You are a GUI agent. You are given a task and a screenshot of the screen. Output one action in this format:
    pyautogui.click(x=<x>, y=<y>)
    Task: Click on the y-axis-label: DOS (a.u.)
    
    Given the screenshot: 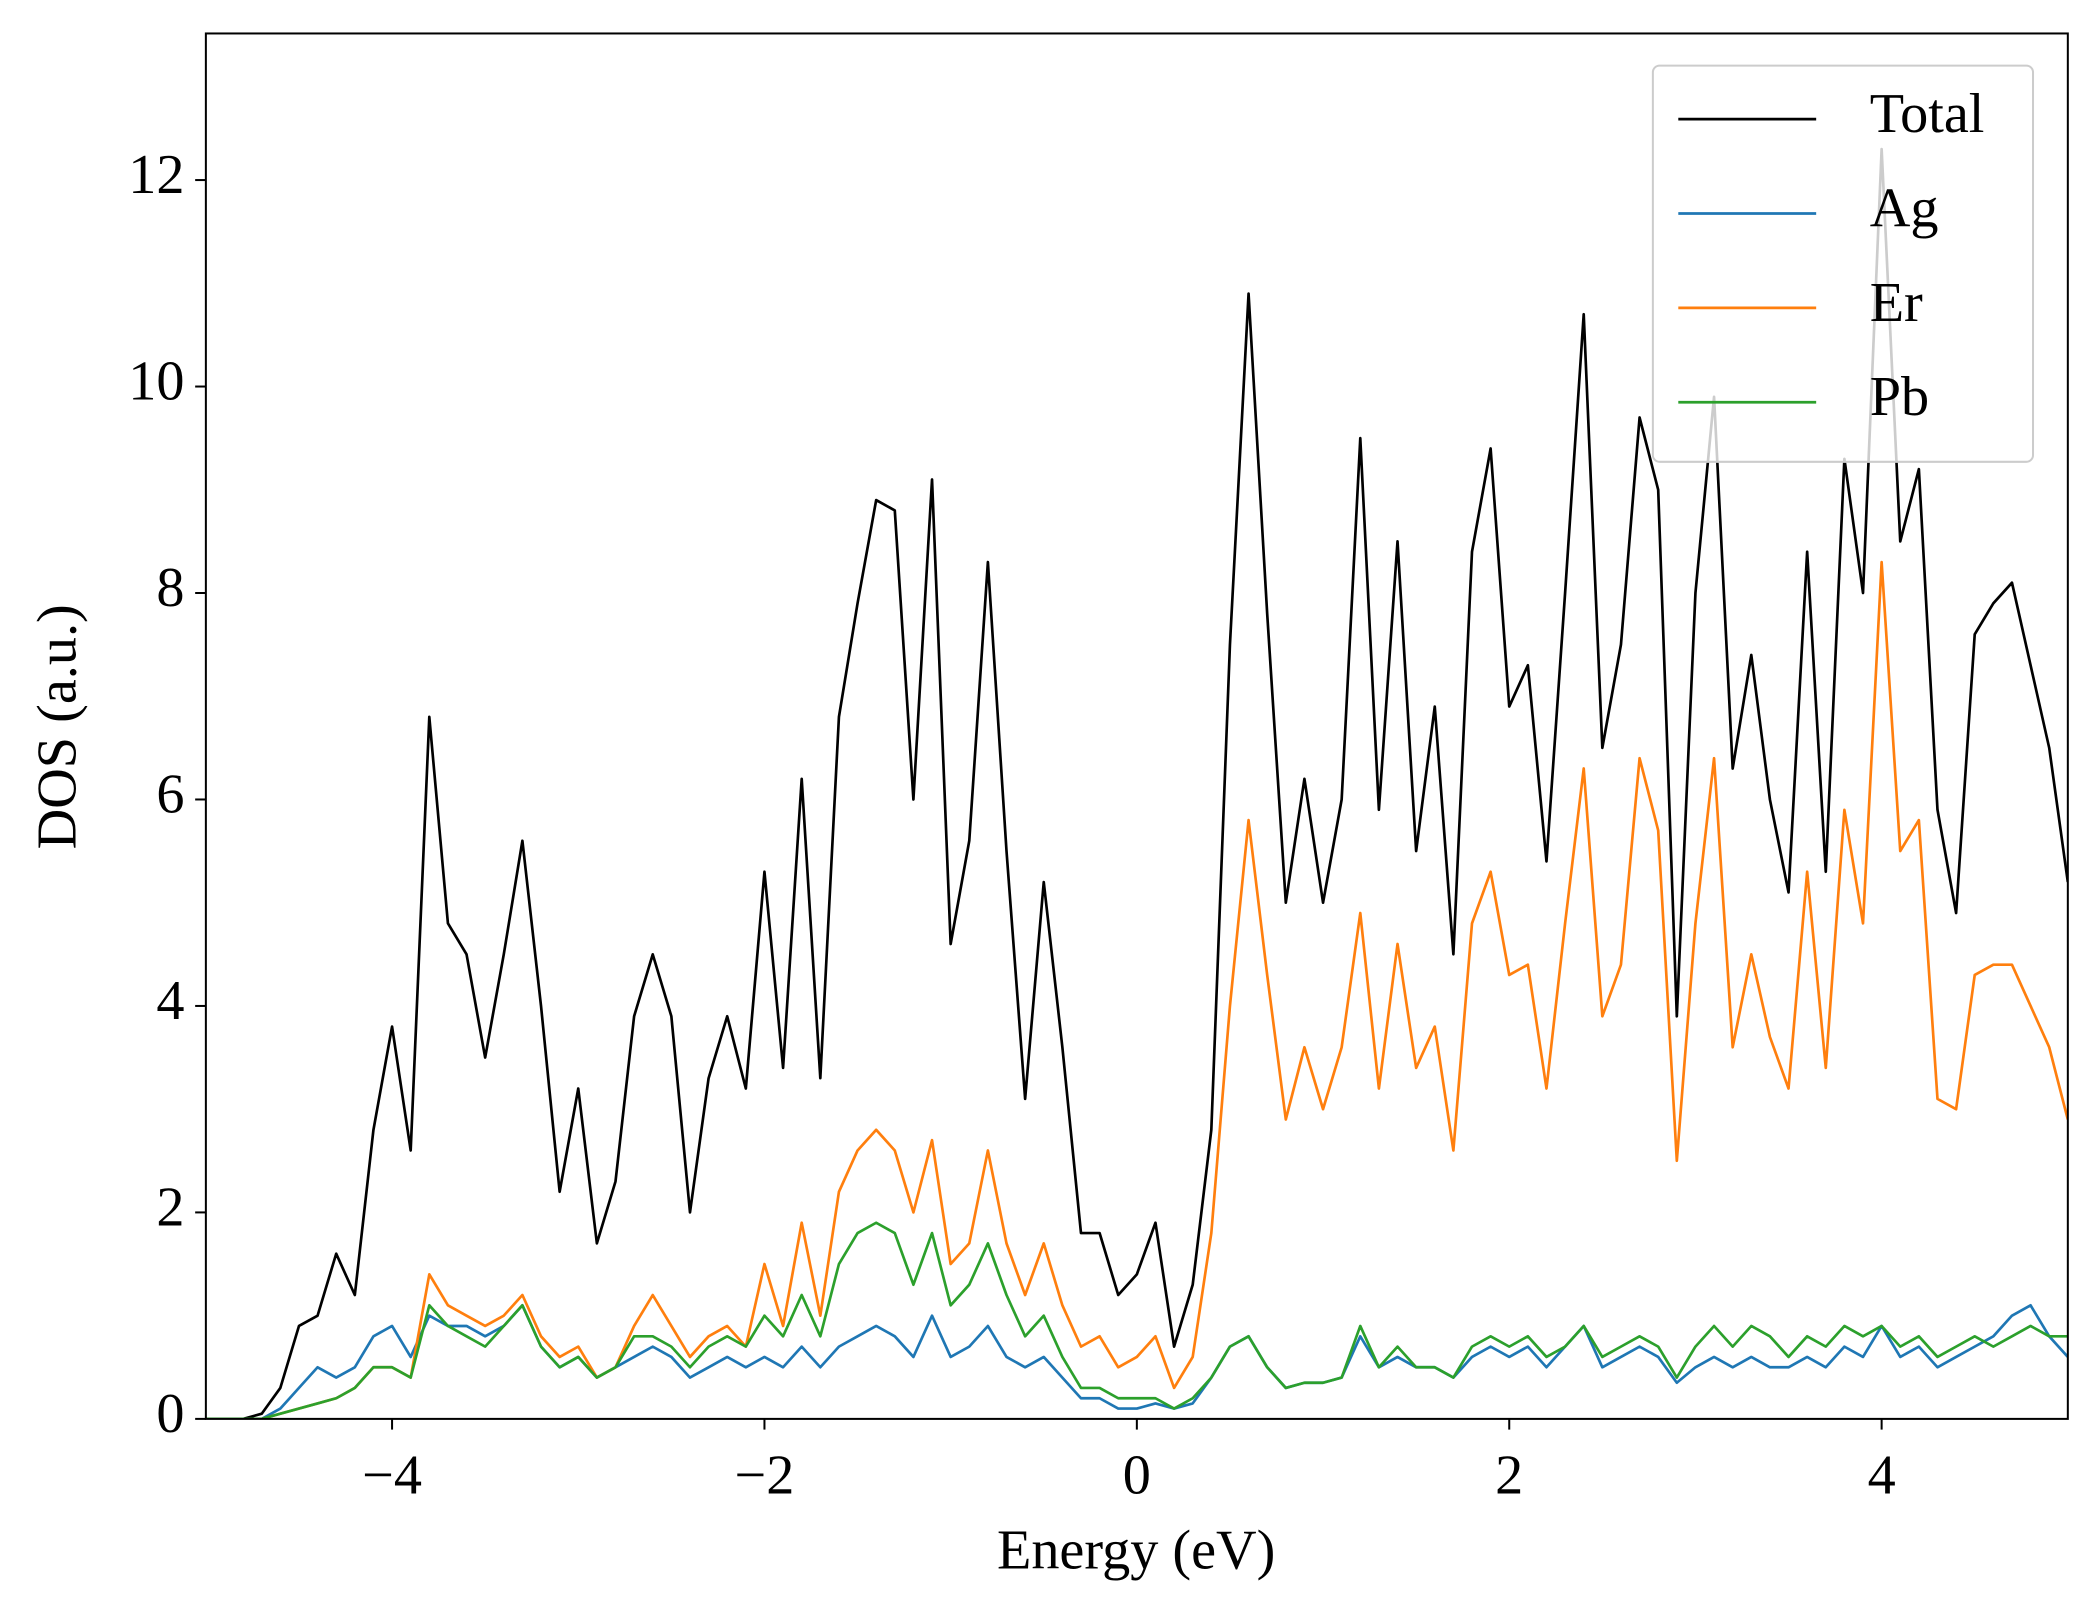 What is the action you would take?
    pyautogui.click(x=58, y=726)
    